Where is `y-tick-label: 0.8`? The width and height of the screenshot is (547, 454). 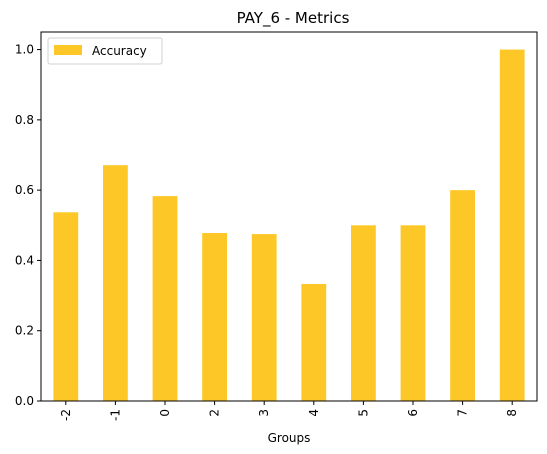
y-tick-label: 0.8 is located at coordinates (24, 120).